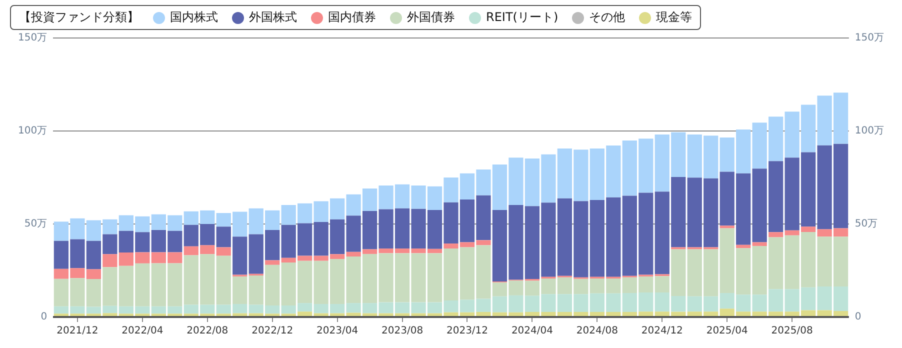 This screenshot has height=348, width=902. Describe the element at coordinates (597, 331) in the screenshot. I see `x-tick-label: 2024/08` at that location.